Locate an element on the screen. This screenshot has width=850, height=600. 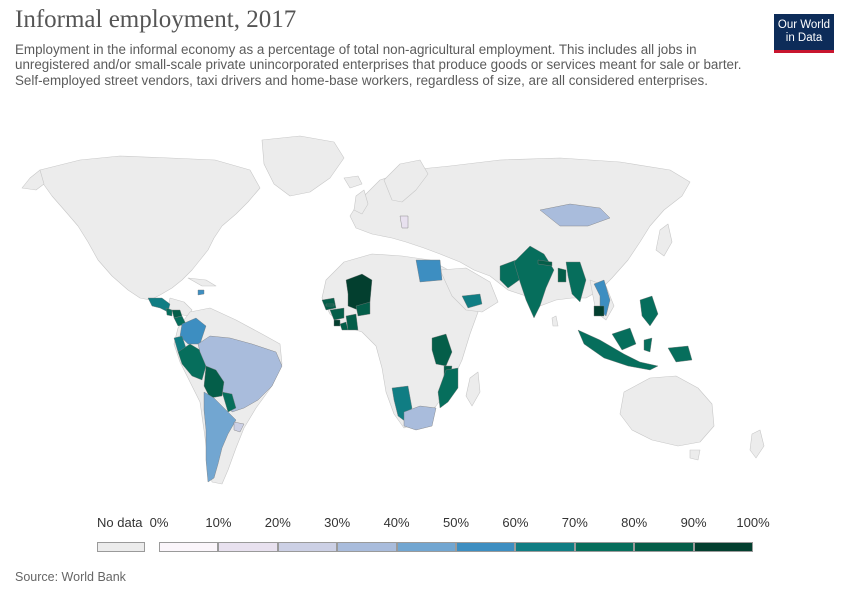
land-sri-lanka is located at coordinates (555, 321).